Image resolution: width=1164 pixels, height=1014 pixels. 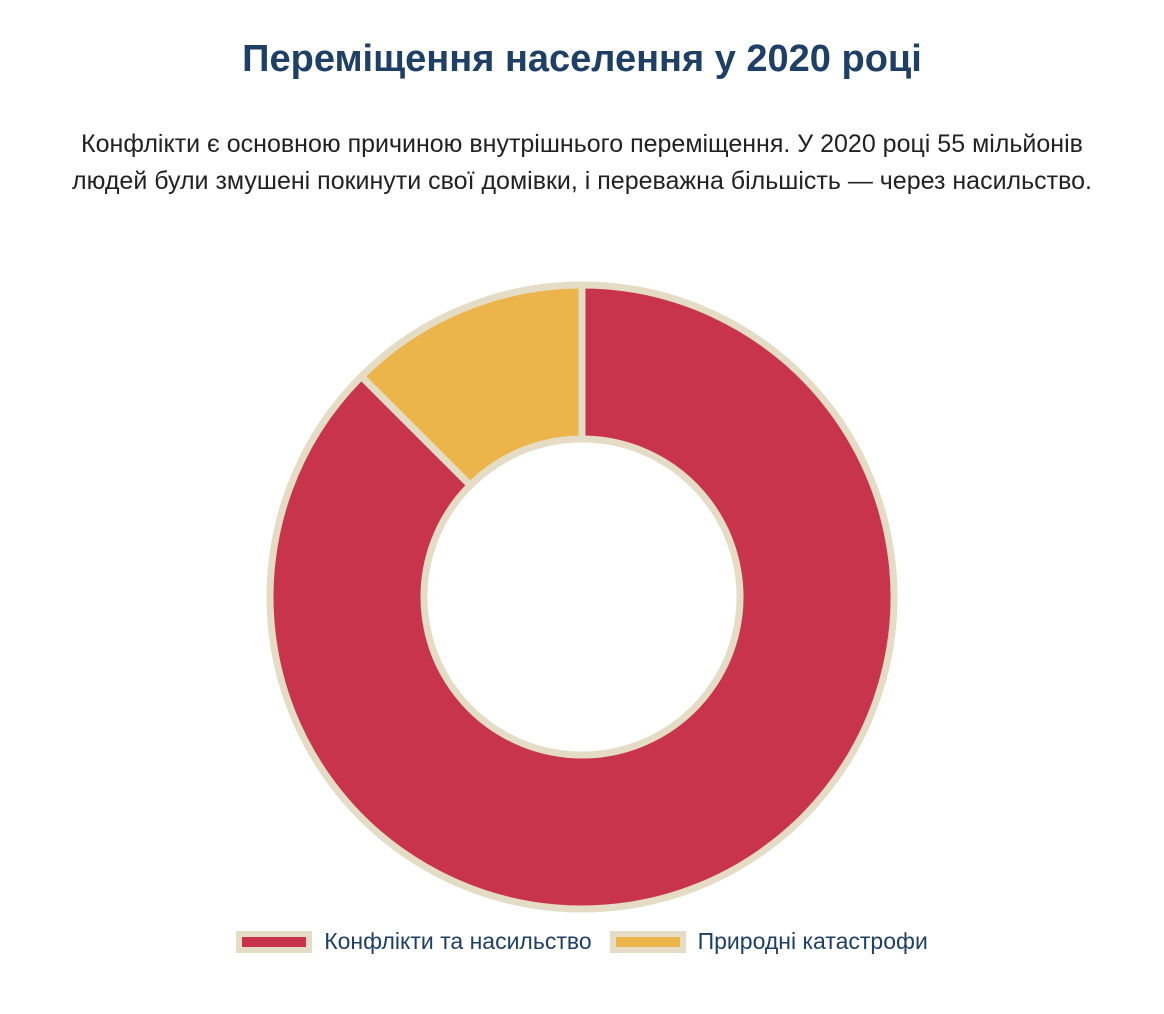 I want to click on legend-item-conflict: Конфлікти та насильство, so click(x=414, y=941).